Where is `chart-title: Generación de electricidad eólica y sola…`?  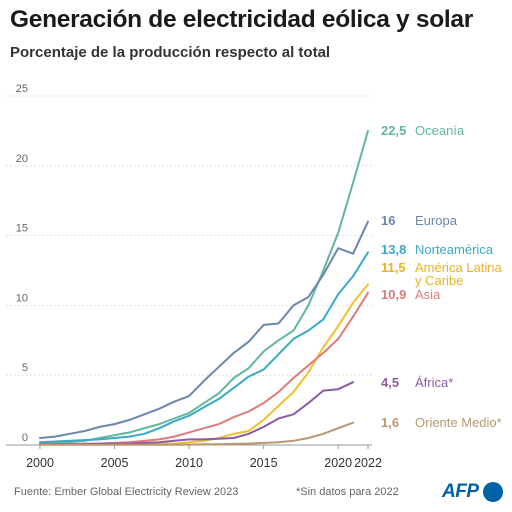 chart-title: Generación de electricidad eólica y sola… is located at coordinates (241, 19).